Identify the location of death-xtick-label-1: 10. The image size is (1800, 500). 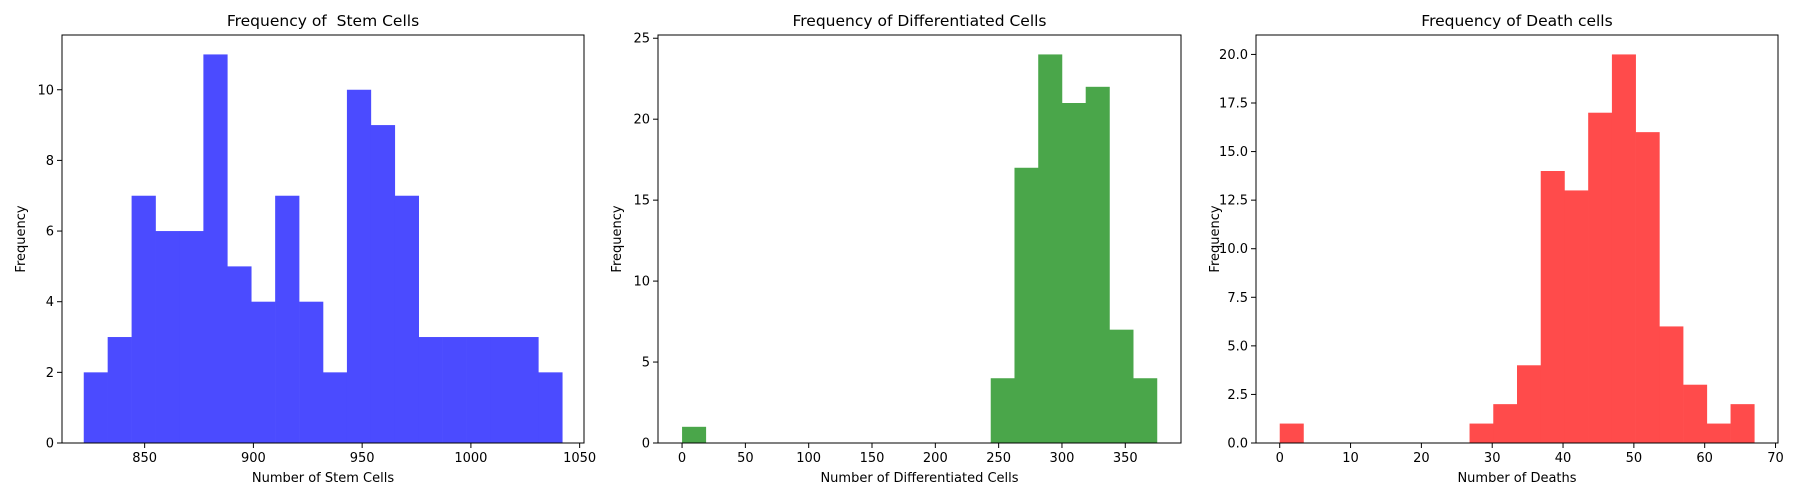
(1350, 458).